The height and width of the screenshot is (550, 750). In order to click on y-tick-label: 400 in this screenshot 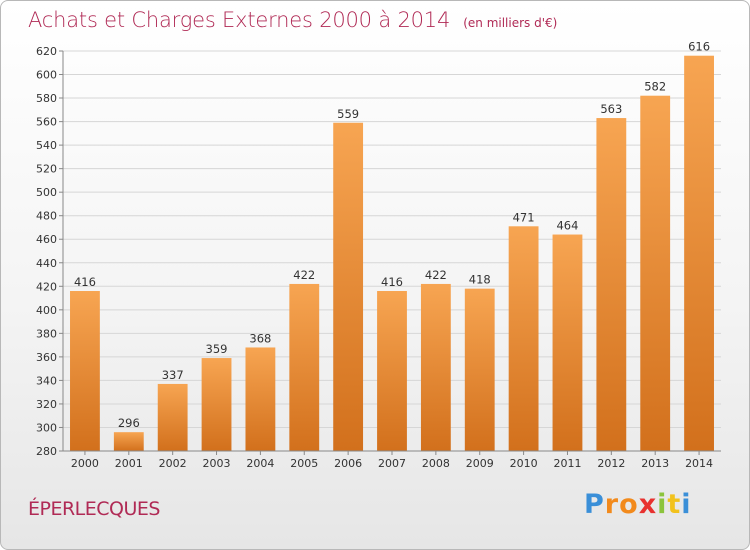, I will do `click(46, 310)`.